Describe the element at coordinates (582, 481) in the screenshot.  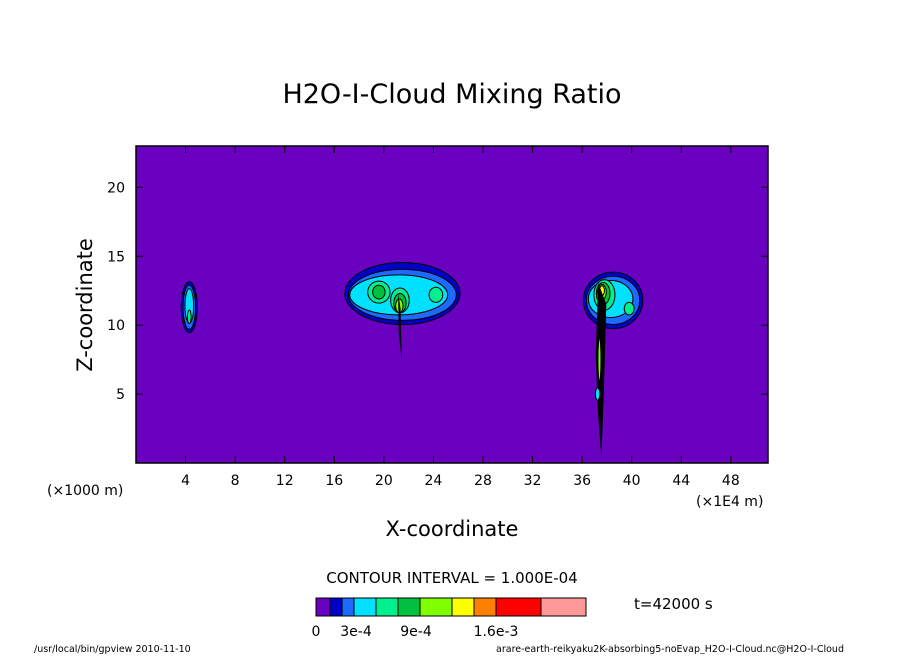
I see `x-tick-label: 36` at that location.